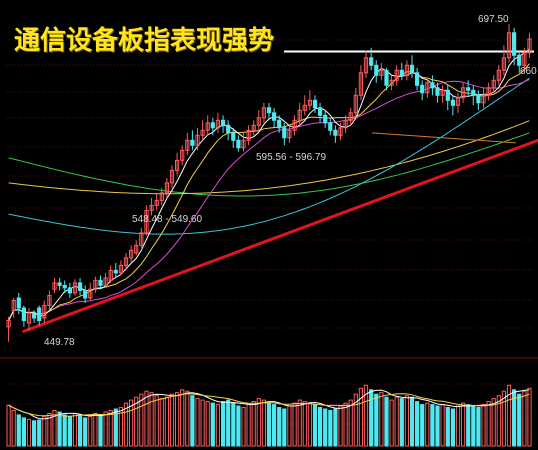 The height and width of the screenshot is (450, 538). What do you see at coordinates (493, 19) in the screenshot?
I see `high-price-label: 697.50` at bounding box center [493, 19].